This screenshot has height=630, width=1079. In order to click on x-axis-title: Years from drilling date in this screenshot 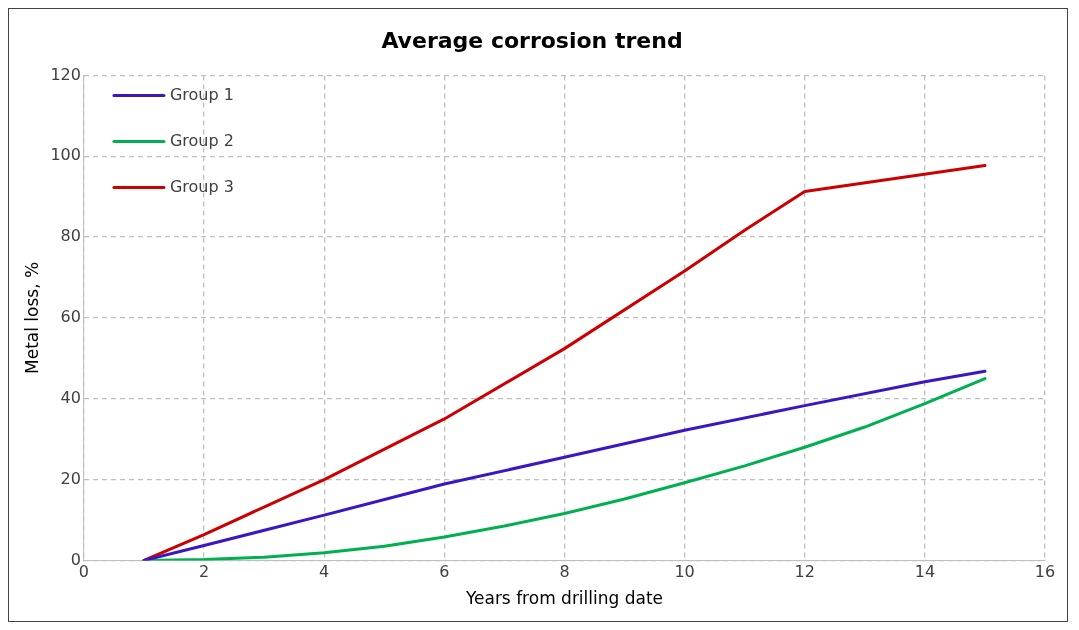, I will do `click(564, 598)`.